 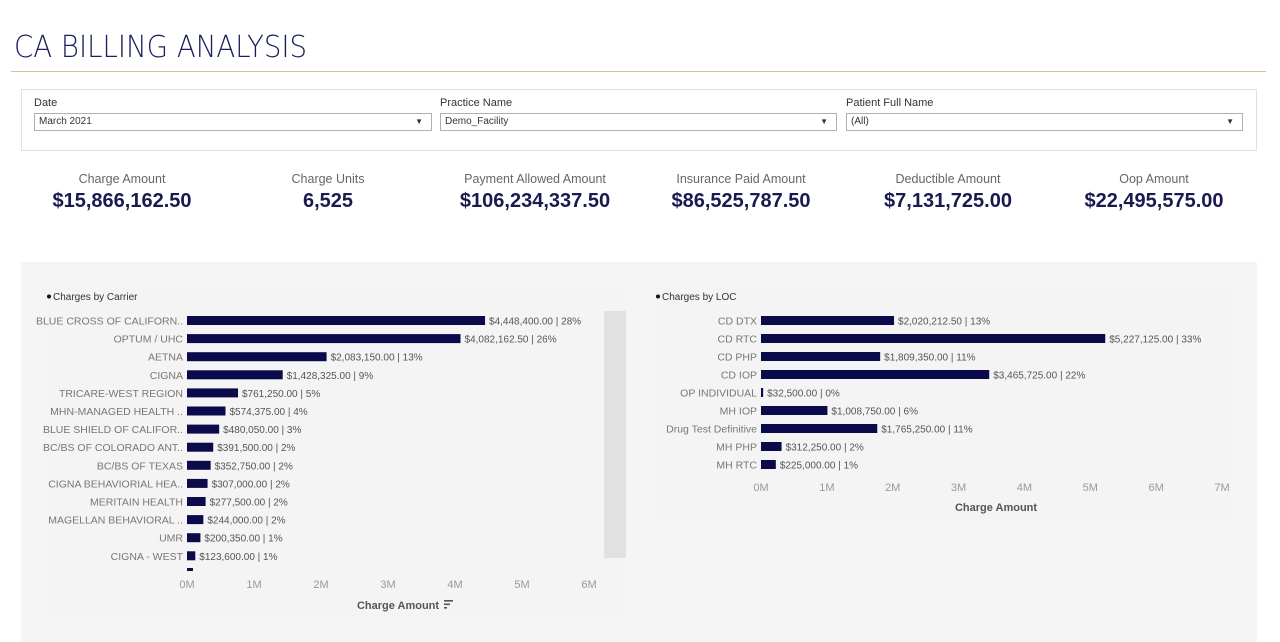 I want to click on bar-row: OP INDIVIDUAL $32,500.00 | 0%, so click(x=760, y=394).